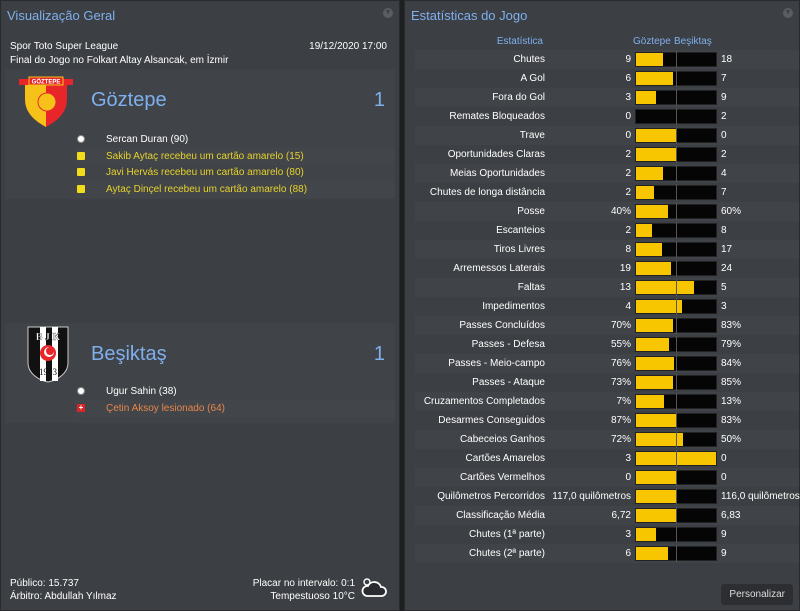  Describe the element at coordinates (496, 363) in the screenshot. I see `stat-label: Passes - Meio-campo` at that location.